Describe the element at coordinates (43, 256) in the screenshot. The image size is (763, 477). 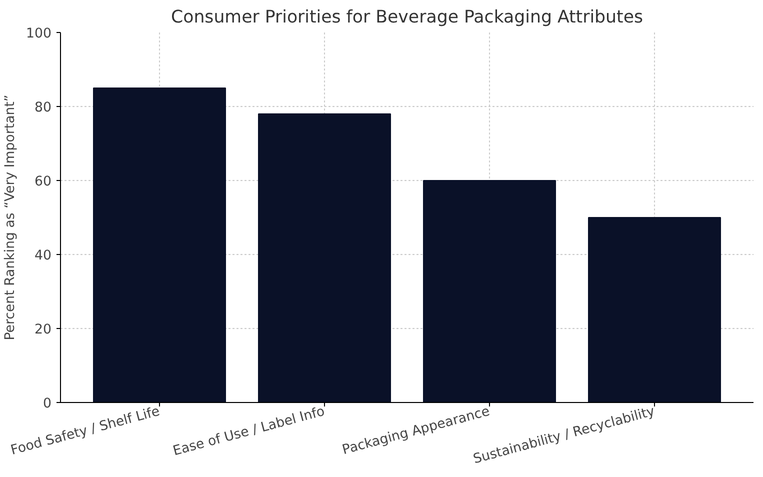
I see `y-tick-label: 40` at that location.